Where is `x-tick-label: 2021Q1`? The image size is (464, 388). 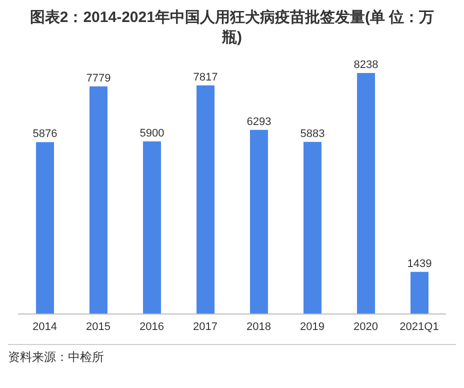
x-tick-label: 2021Q1 is located at coordinates (419, 326).